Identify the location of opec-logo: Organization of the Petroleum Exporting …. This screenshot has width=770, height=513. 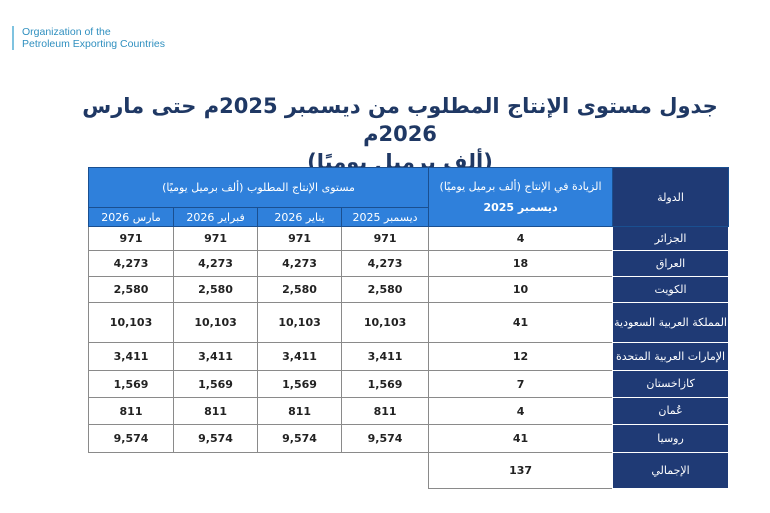
(88, 38).